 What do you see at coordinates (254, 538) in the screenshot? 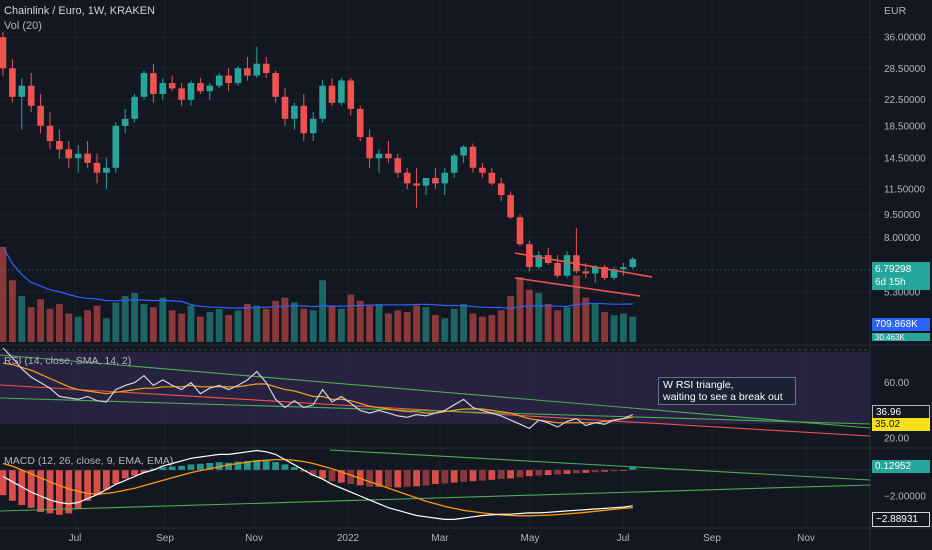
I see `time-tick-label: Nov` at bounding box center [254, 538].